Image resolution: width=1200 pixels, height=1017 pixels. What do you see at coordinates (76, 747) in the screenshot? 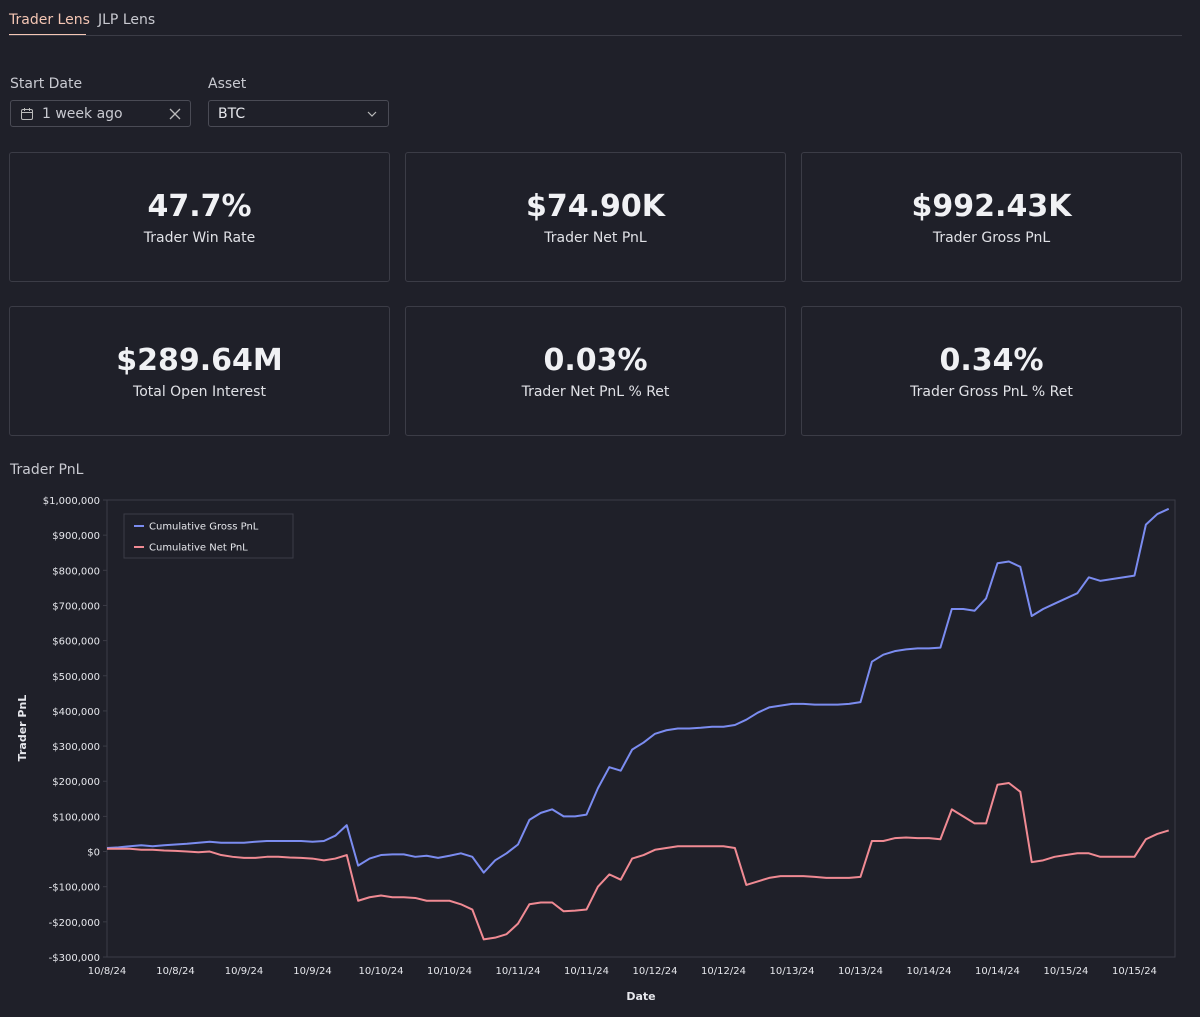
I see `y-tick-label: $300,000` at bounding box center [76, 747].